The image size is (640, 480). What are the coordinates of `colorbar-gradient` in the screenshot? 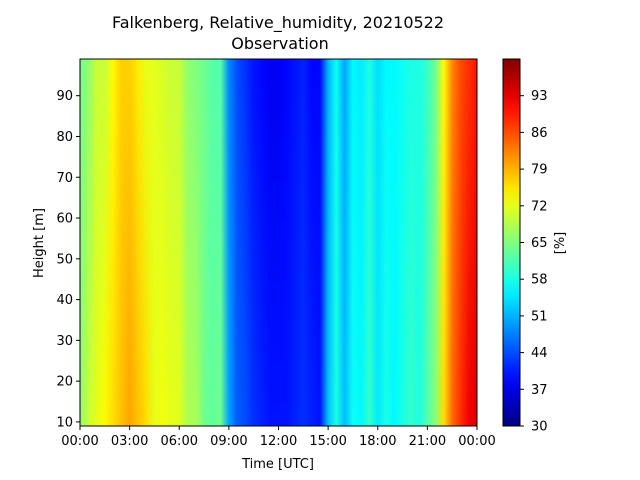 It's located at (511, 242).